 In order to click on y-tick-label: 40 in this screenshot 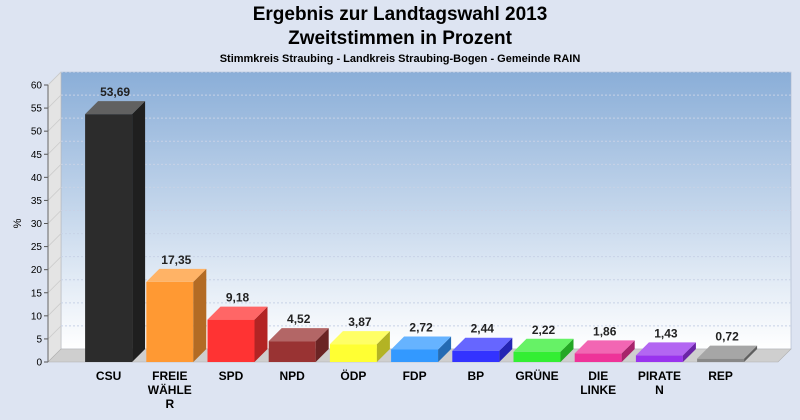, I will do `click(37, 178)`.